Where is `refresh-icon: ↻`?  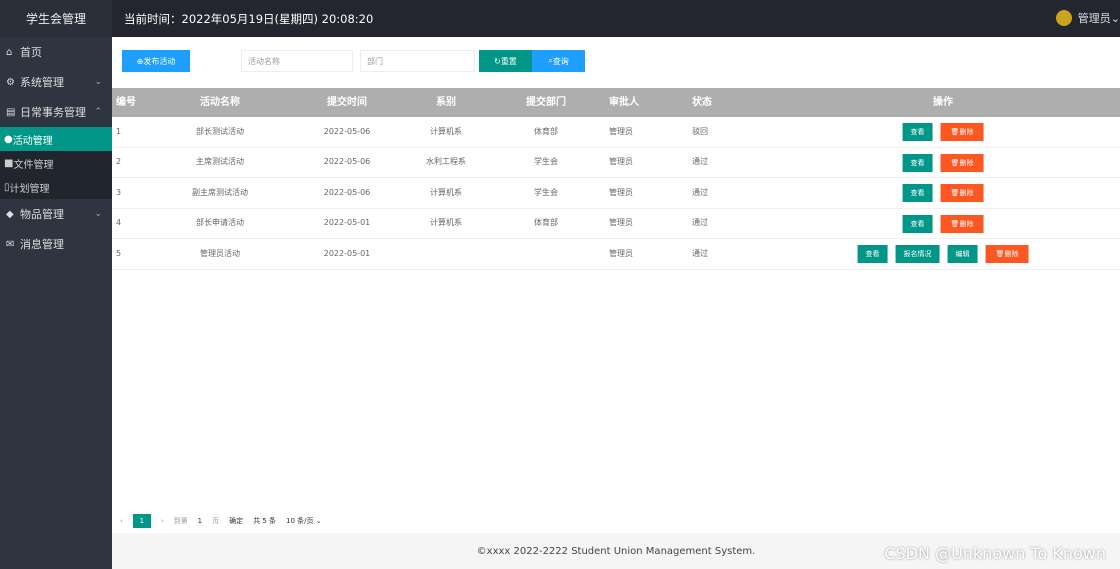 refresh-icon: ↻ is located at coordinates (497, 61).